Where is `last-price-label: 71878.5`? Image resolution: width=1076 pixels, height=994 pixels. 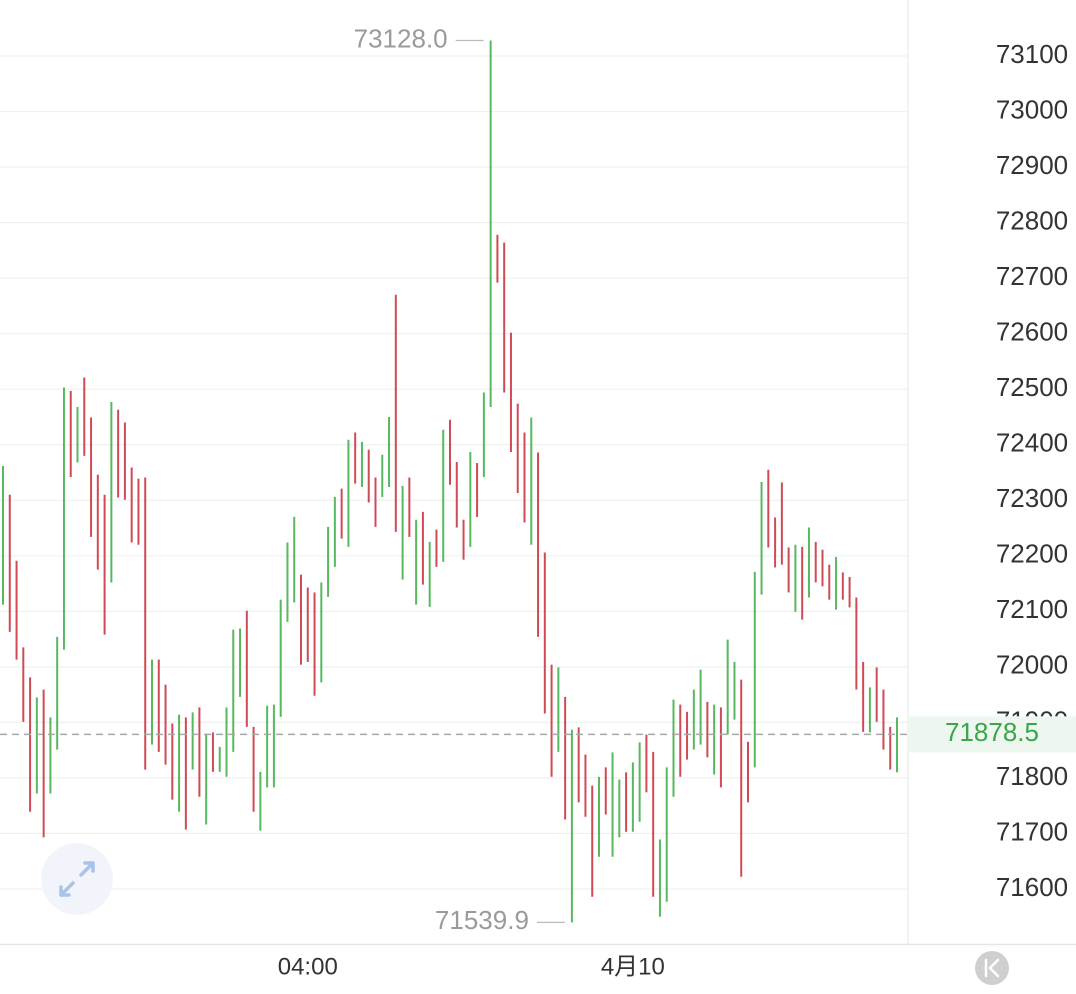 last-price-label: 71878.5 is located at coordinates (992, 732).